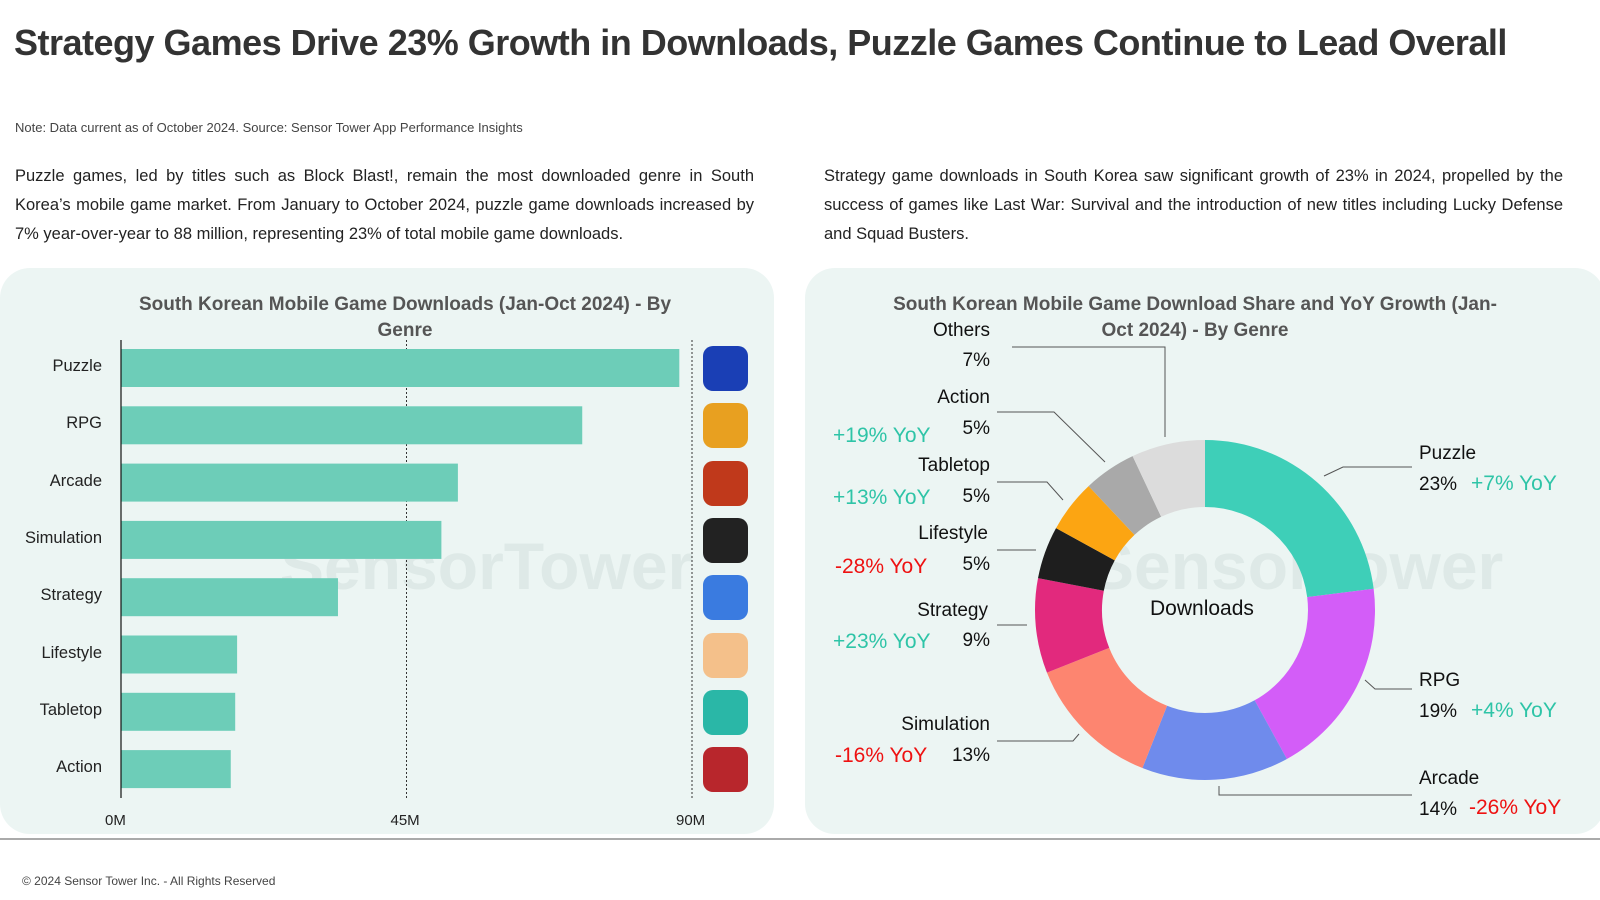  I want to click on bar-simulation, so click(281, 539).